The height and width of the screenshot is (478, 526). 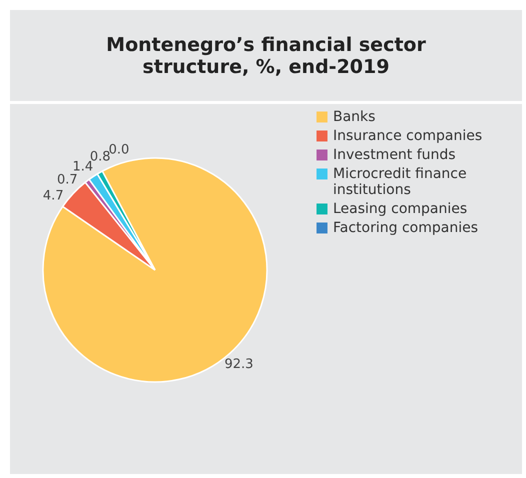 What do you see at coordinates (394, 155) in the screenshot?
I see `legend-label: Investment funds` at bounding box center [394, 155].